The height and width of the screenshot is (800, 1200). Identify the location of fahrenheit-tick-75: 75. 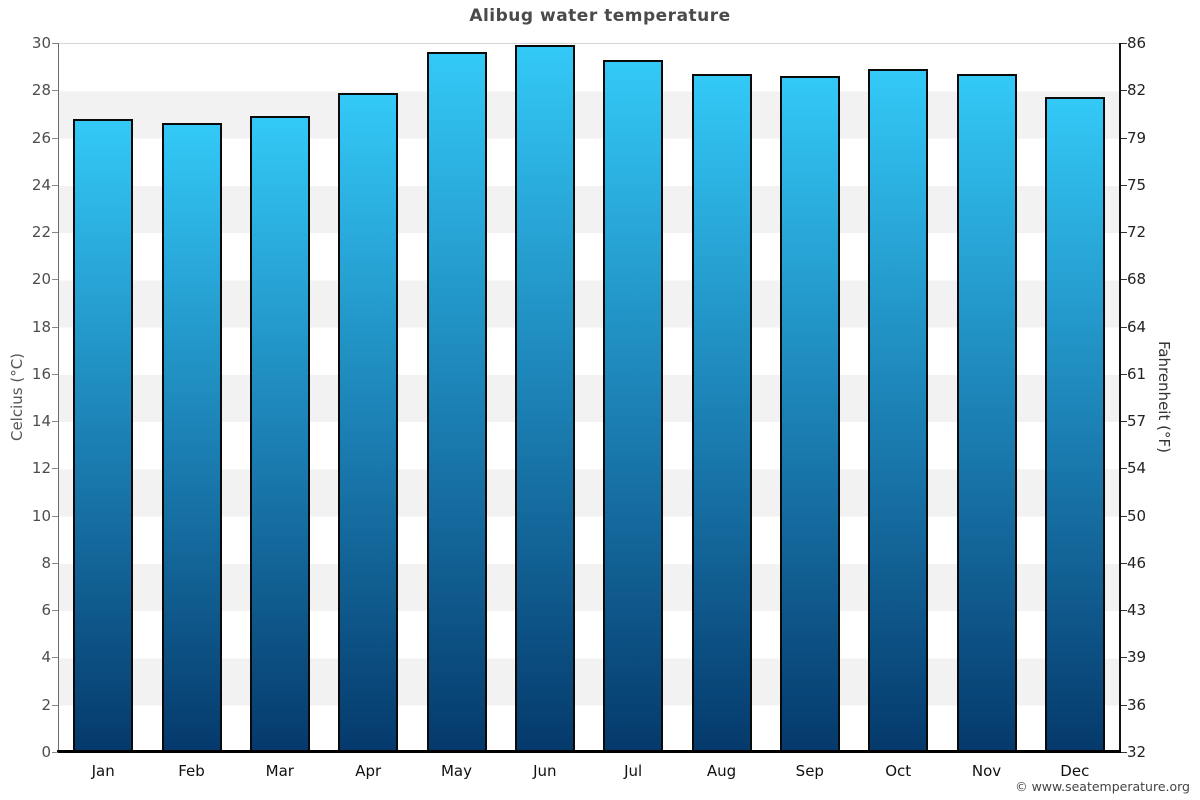
(1137, 184).